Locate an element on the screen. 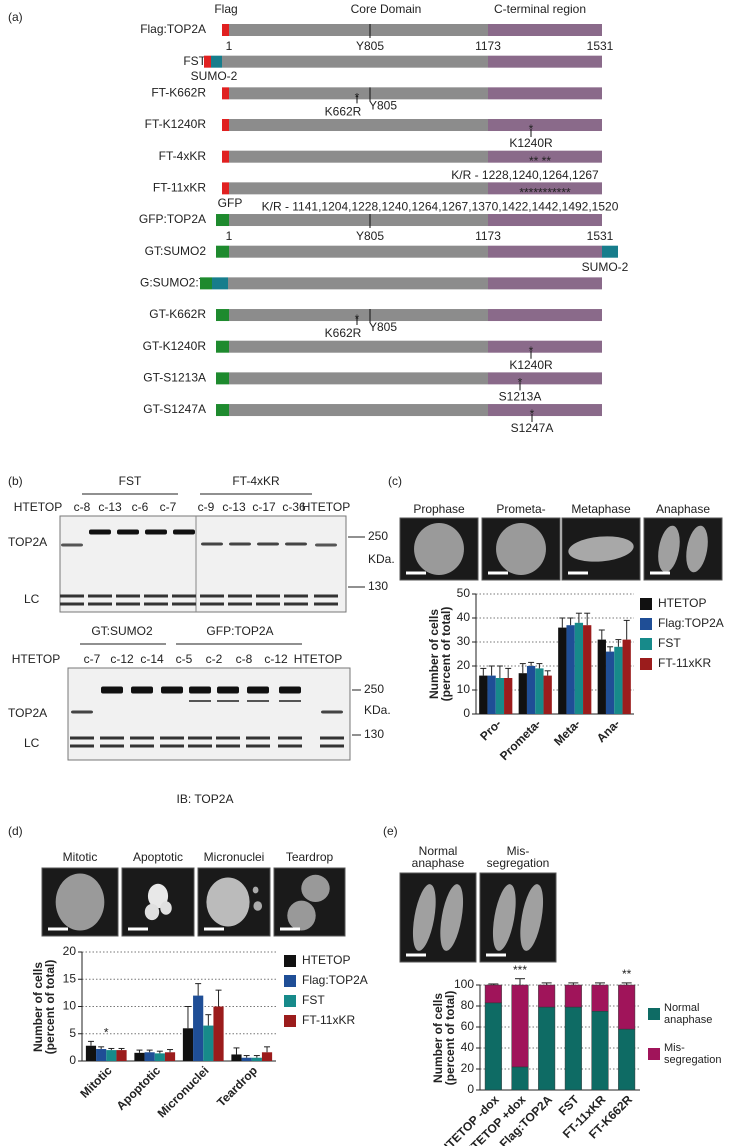 The width and height of the screenshot is (734, 1146). legend-label: HTETOP is located at coordinates (326, 960).